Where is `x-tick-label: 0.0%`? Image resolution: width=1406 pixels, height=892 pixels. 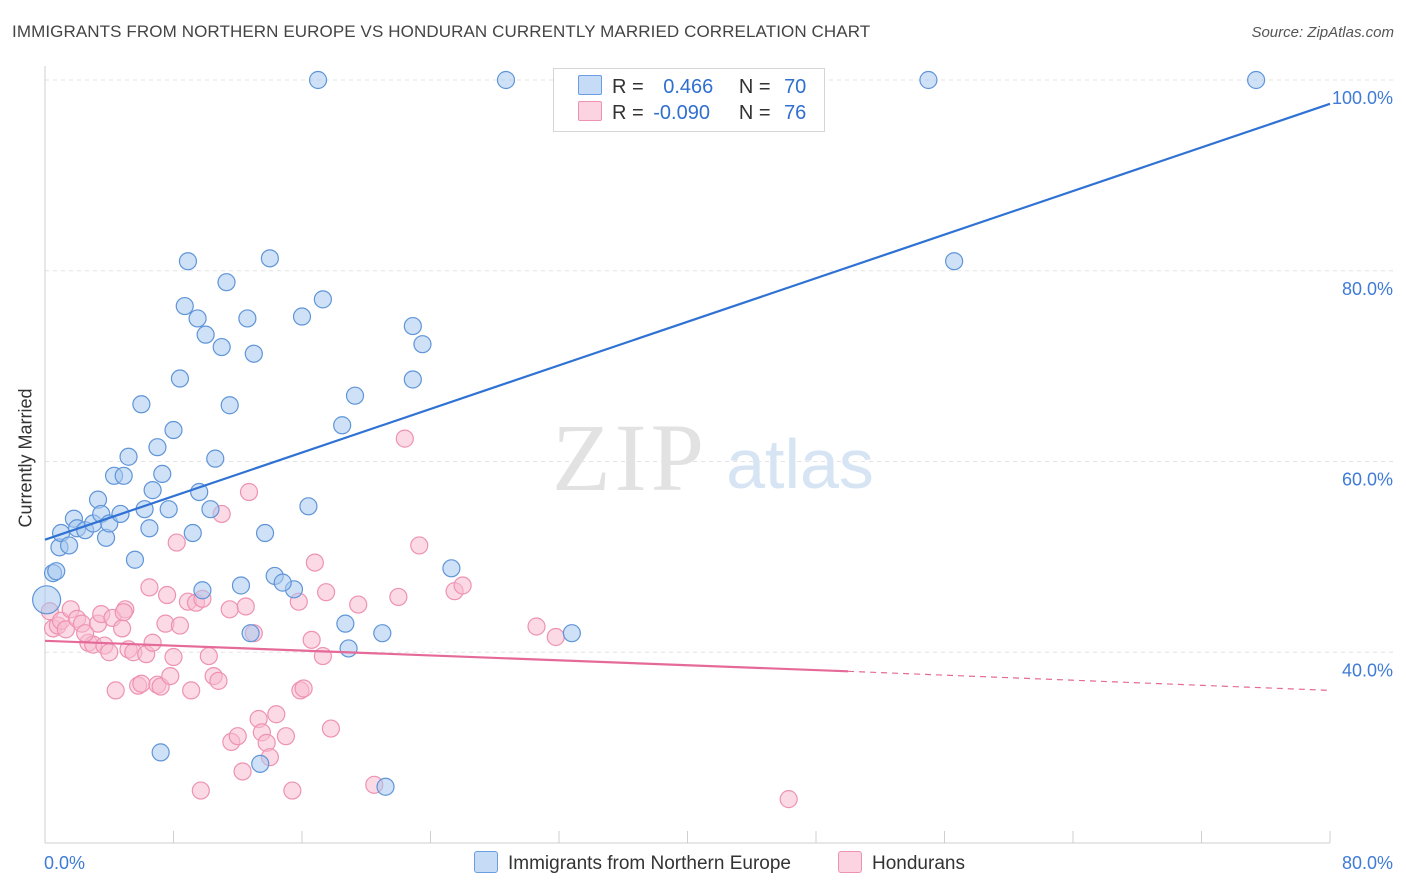 x-tick-label: 0.0% is located at coordinates (64, 863).